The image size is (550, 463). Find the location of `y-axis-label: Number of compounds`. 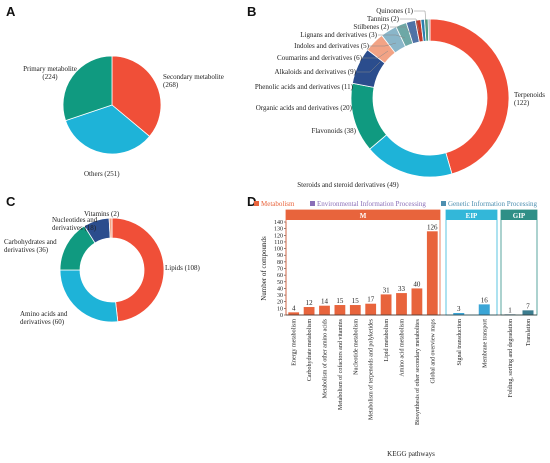

y-axis-label: Number of compounds is located at coordinates (264, 268).